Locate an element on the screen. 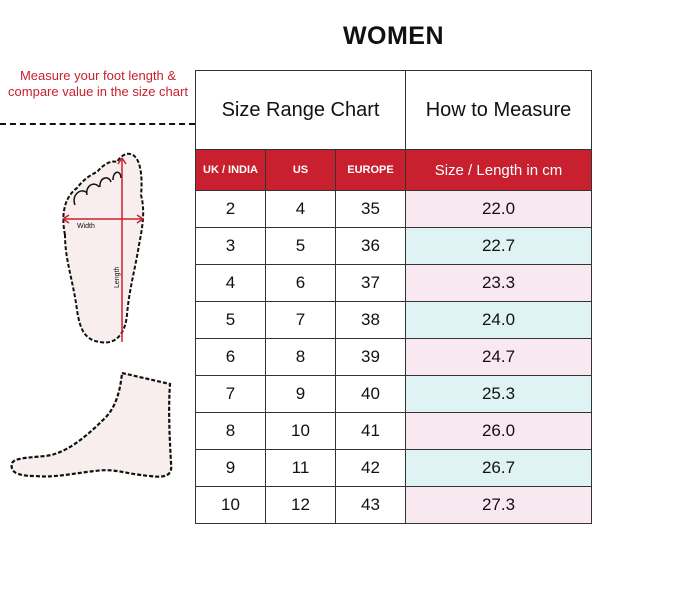 The image size is (694, 591). uk-india-cell: 4 is located at coordinates (230, 283).